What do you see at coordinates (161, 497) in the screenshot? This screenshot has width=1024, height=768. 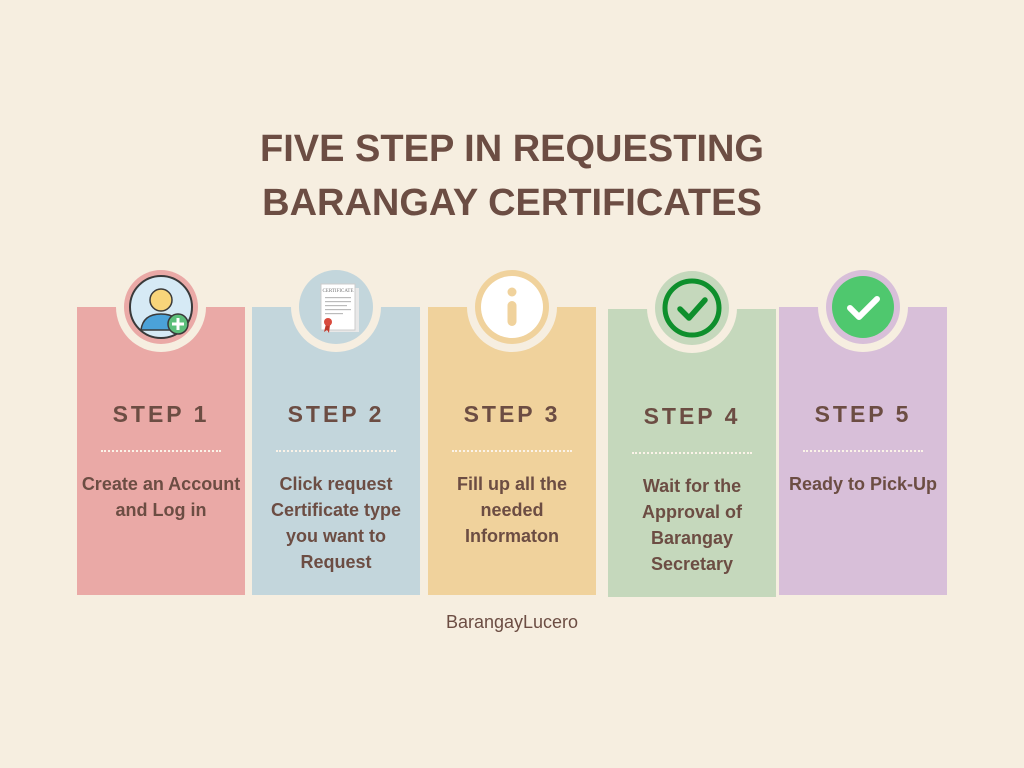 I see `step-description: Create an Account and Log in` at bounding box center [161, 497].